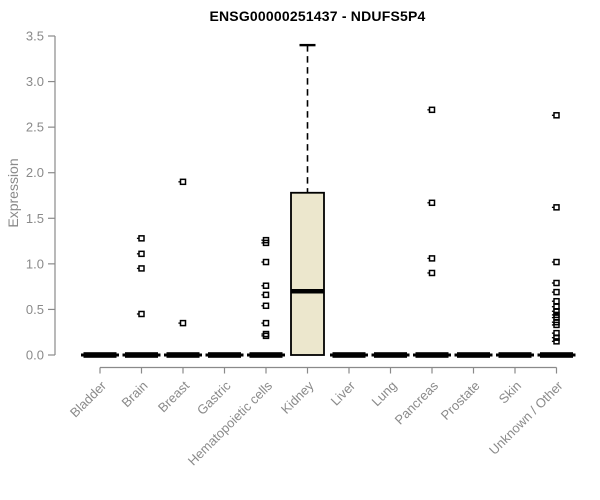  I want to click on x-tick-label-lung: Lung, so click(384, 393).